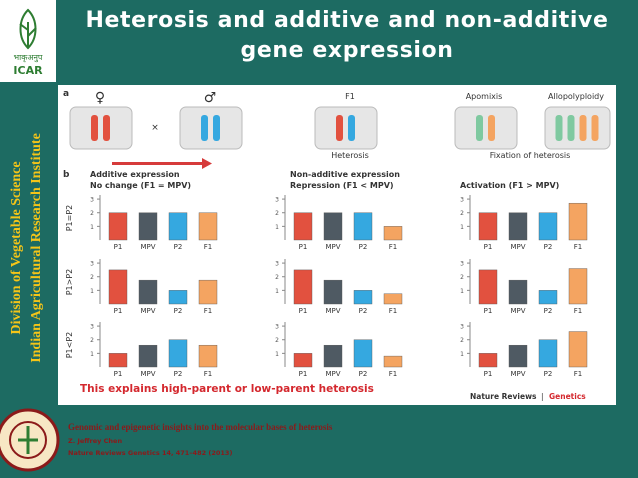 Image resolution: width=638 pixels, height=478 pixels. I want to click on sidebar-line: Indian Agricultural Research Institute, so click(36, 248).